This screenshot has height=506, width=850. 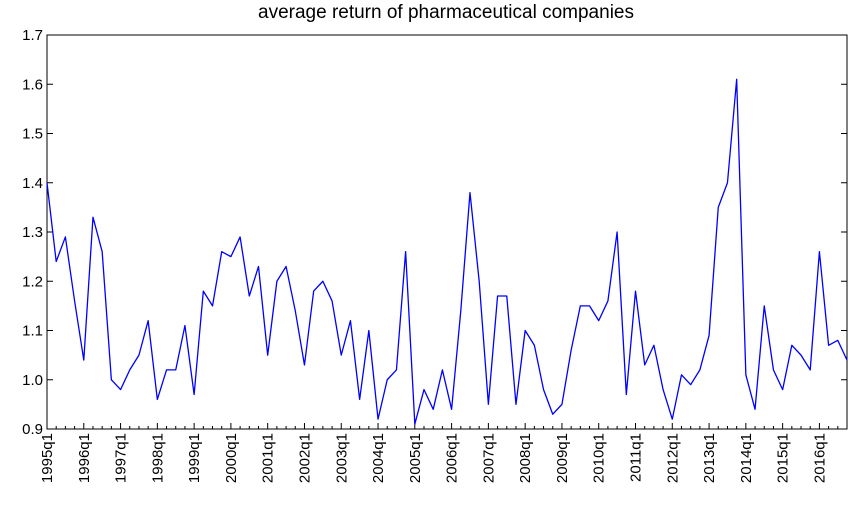 What do you see at coordinates (121, 458) in the screenshot?
I see `x-tick-label: 1997q1` at bounding box center [121, 458].